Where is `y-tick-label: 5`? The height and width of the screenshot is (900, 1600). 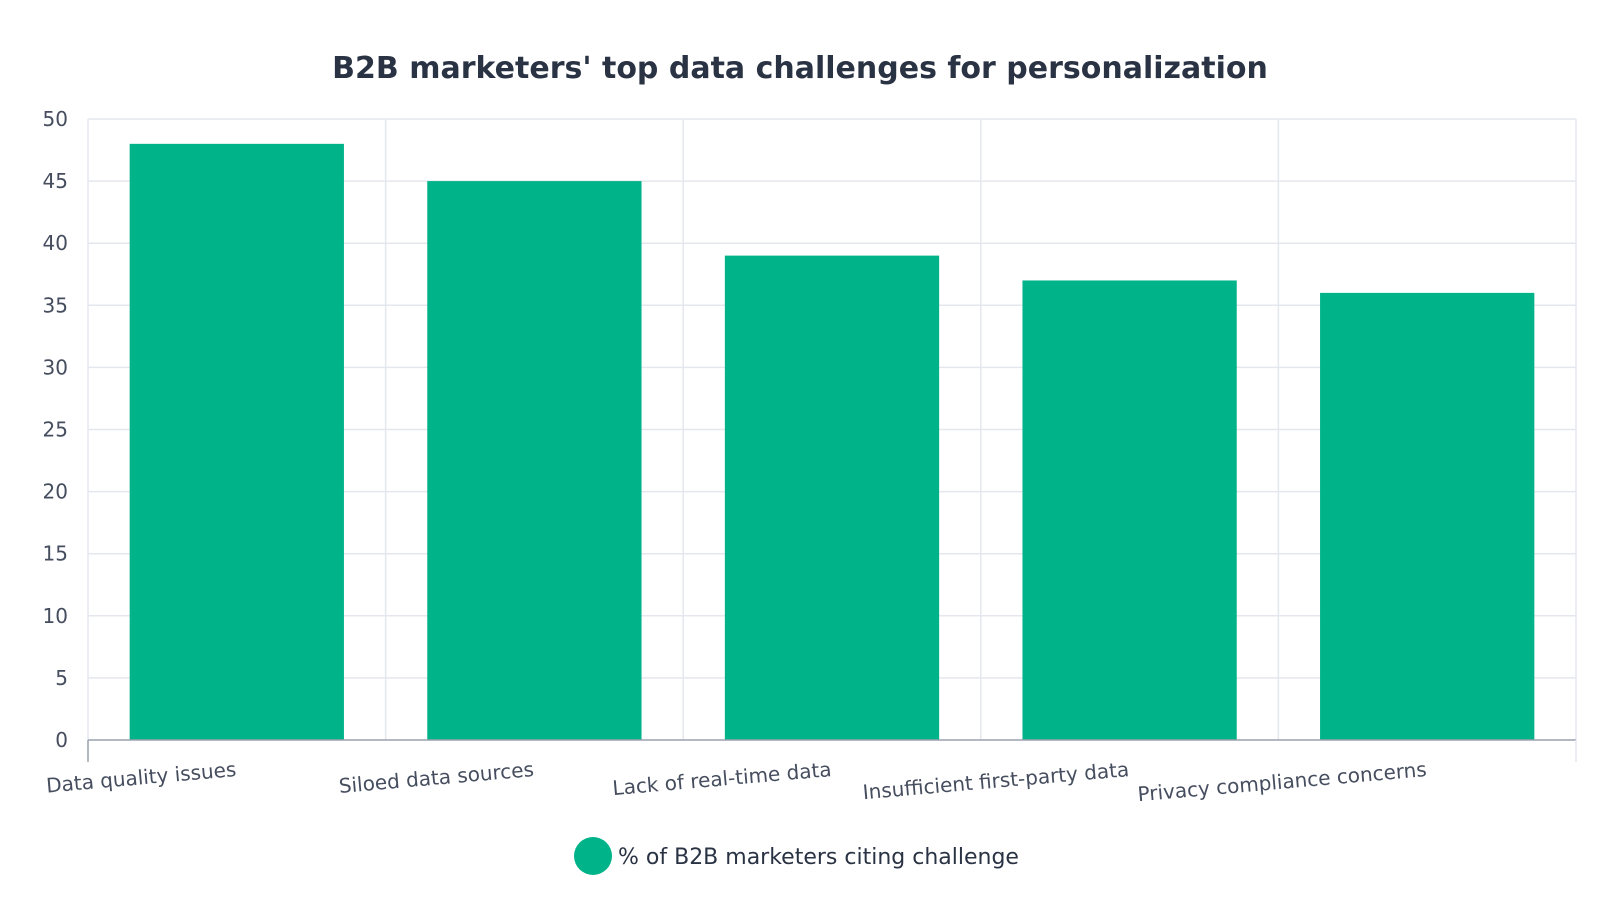
y-tick-label: 5 is located at coordinates (61, 678).